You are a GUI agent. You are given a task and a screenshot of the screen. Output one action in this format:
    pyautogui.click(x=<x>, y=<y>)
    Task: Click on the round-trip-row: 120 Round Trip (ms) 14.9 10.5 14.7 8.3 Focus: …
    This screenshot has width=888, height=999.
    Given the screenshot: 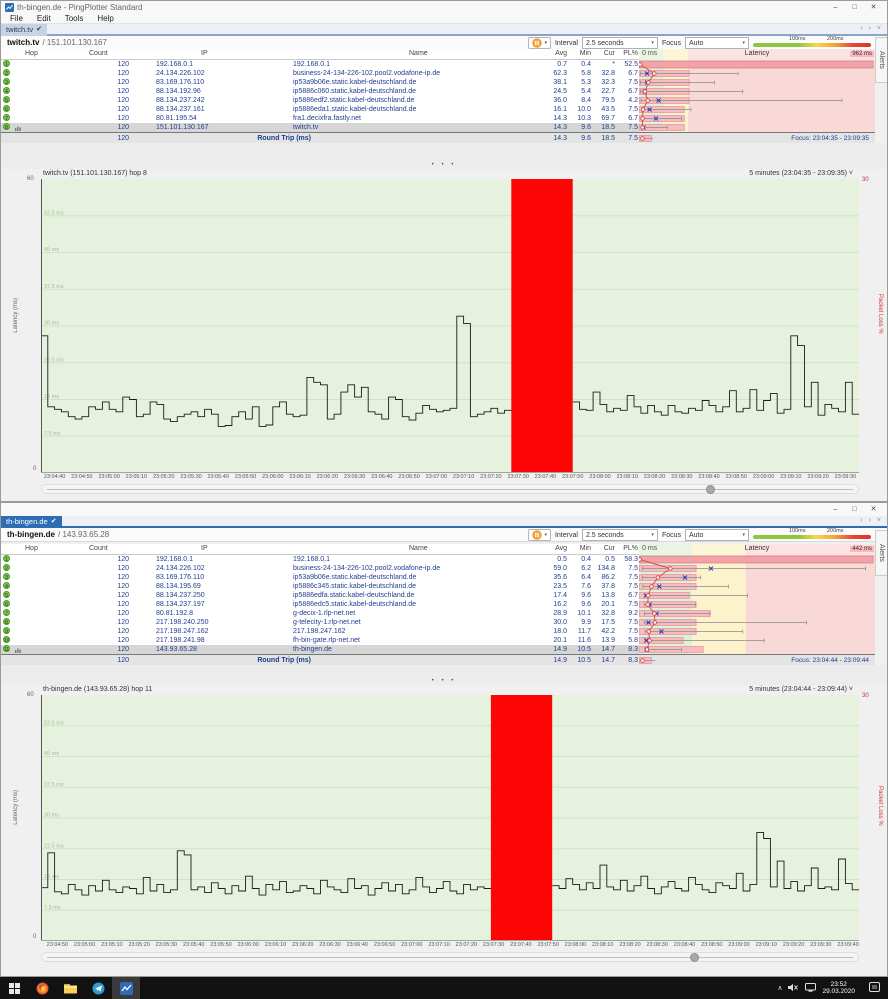 What is the action you would take?
    pyautogui.click(x=438, y=659)
    